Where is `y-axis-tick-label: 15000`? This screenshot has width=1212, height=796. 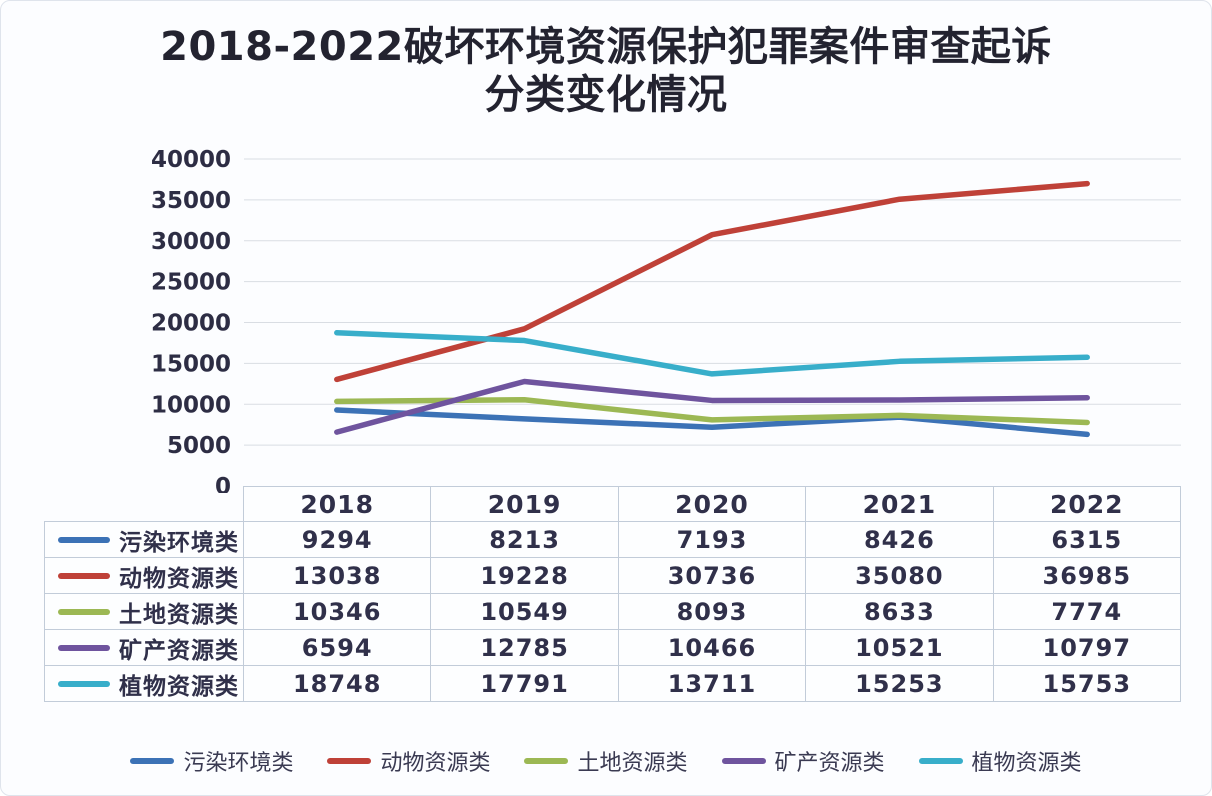 y-axis-tick-label: 15000 is located at coordinates (191, 364).